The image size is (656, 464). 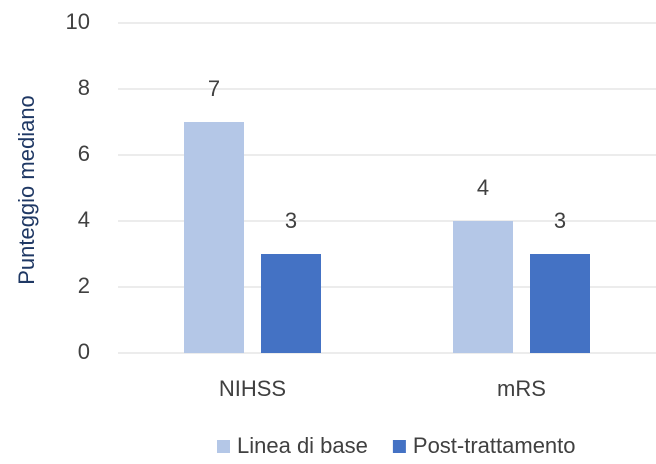 What do you see at coordinates (494, 445) in the screenshot?
I see `legend-label: Post-trattamento` at bounding box center [494, 445].